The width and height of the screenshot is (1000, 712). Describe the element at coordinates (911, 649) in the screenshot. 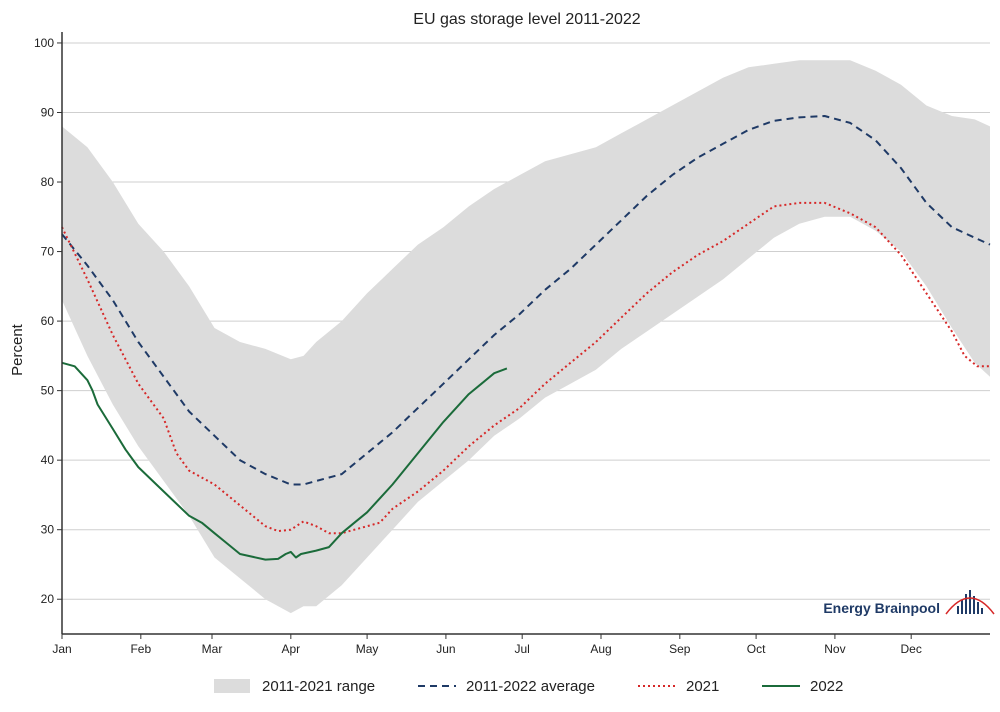

I see `x-tick-label: Dec` at that location.